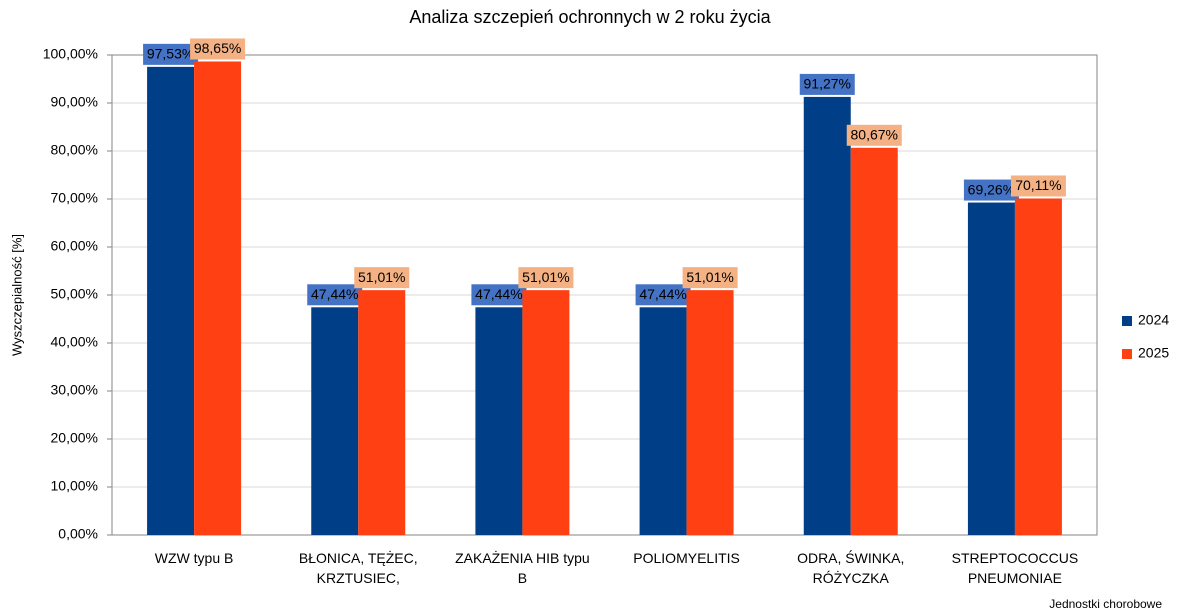 The width and height of the screenshot is (1186, 615). What do you see at coordinates (78, 534) in the screenshot?
I see `y-tick-label: 0,00%` at bounding box center [78, 534].